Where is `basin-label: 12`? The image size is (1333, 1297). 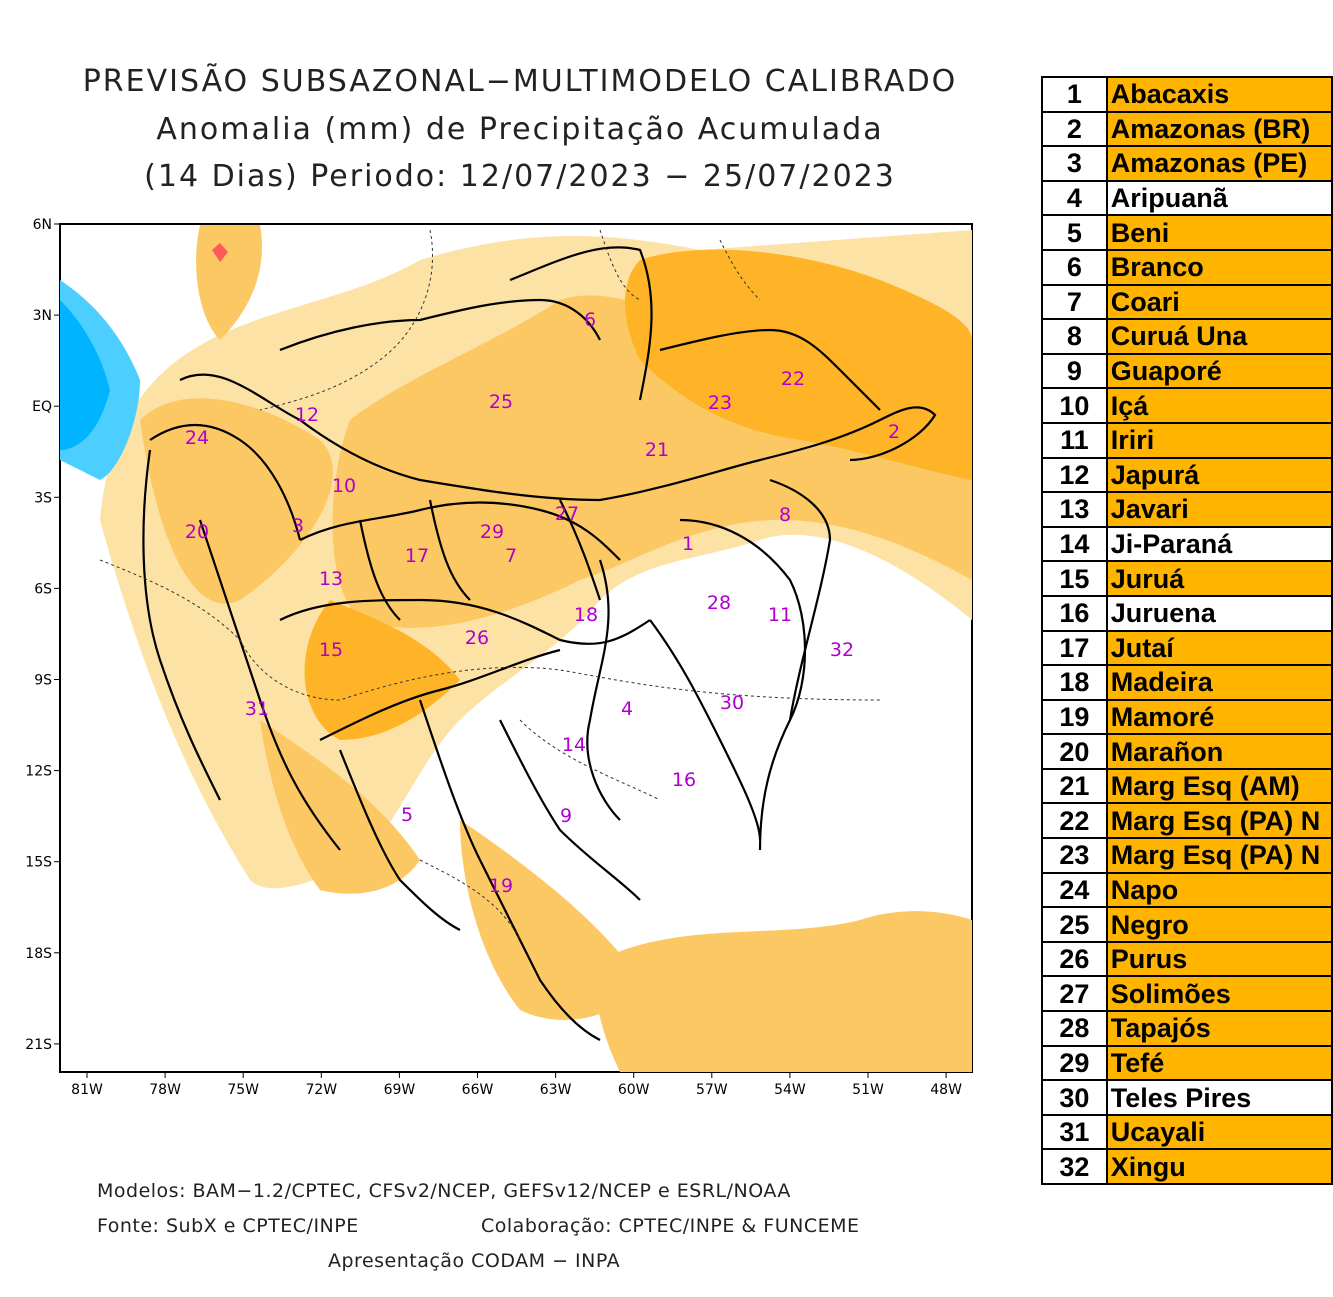
basin-label: 12 is located at coordinates (307, 415).